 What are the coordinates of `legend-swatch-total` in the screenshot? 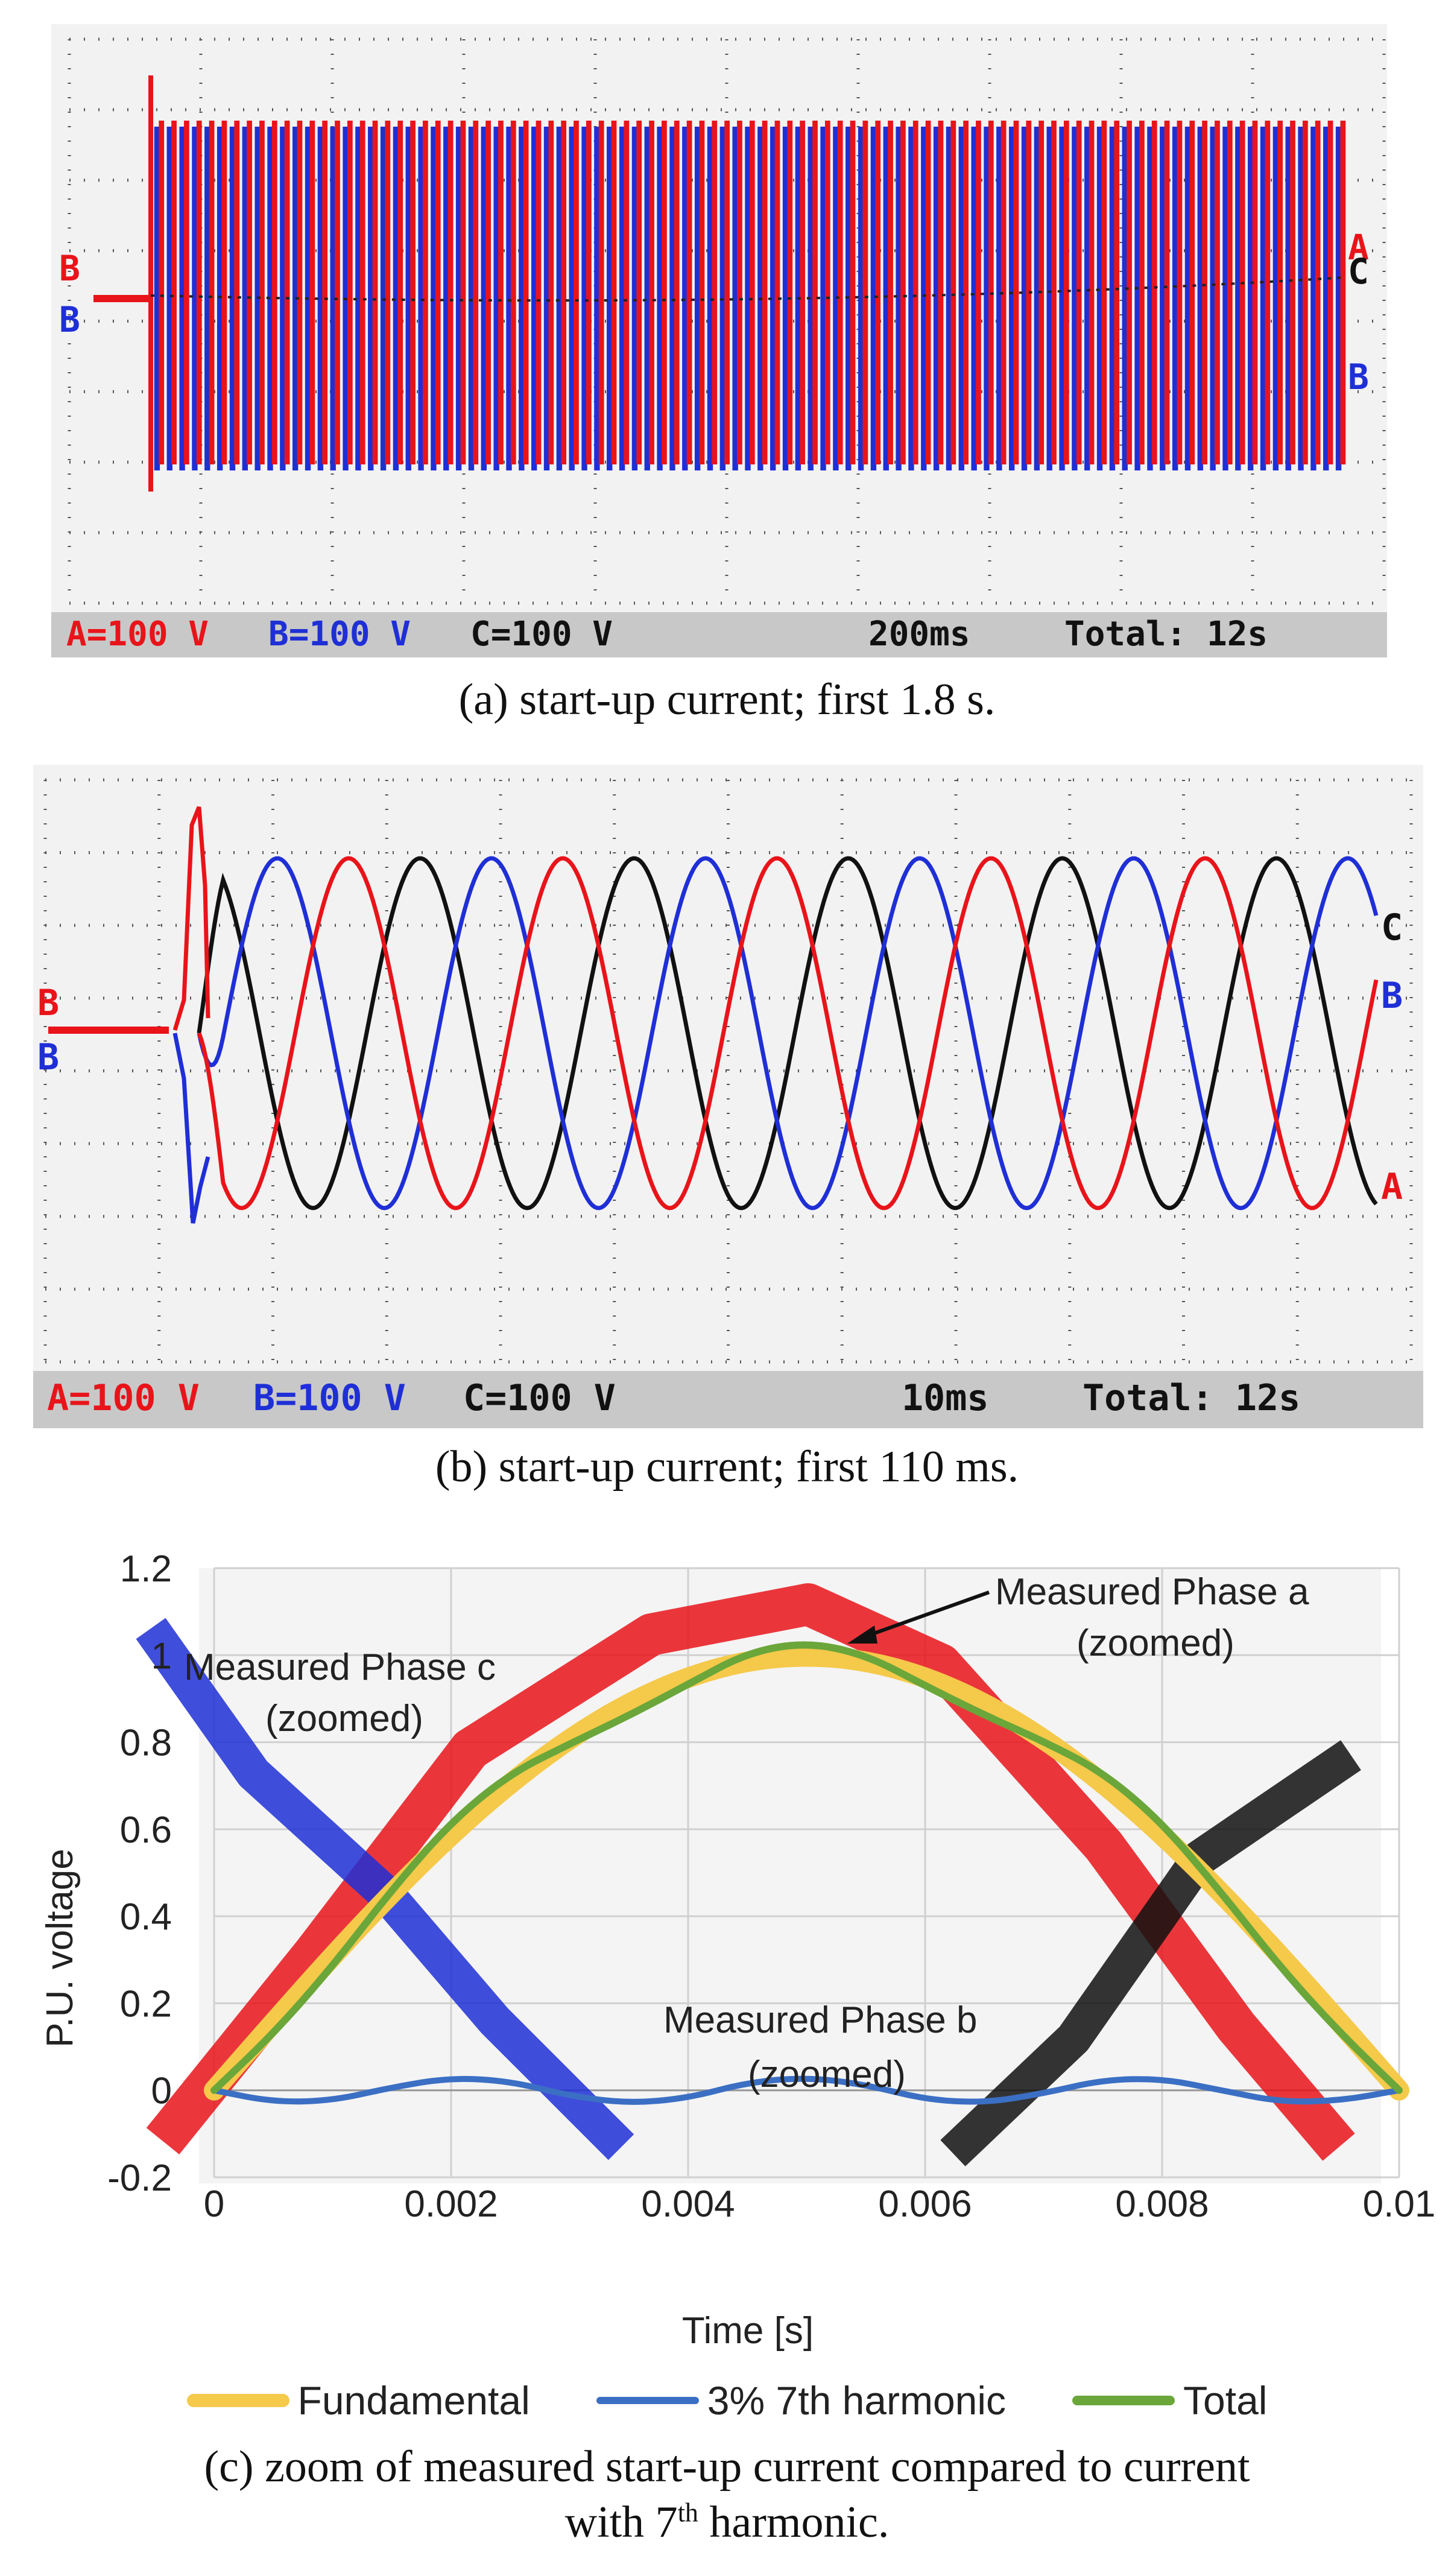 It's located at (1123, 2400).